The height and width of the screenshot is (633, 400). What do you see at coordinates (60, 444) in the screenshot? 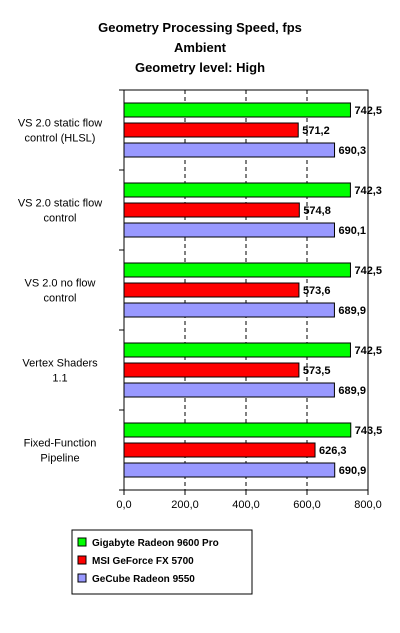
I see `category-label: Fixed-Function` at bounding box center [60, 444].